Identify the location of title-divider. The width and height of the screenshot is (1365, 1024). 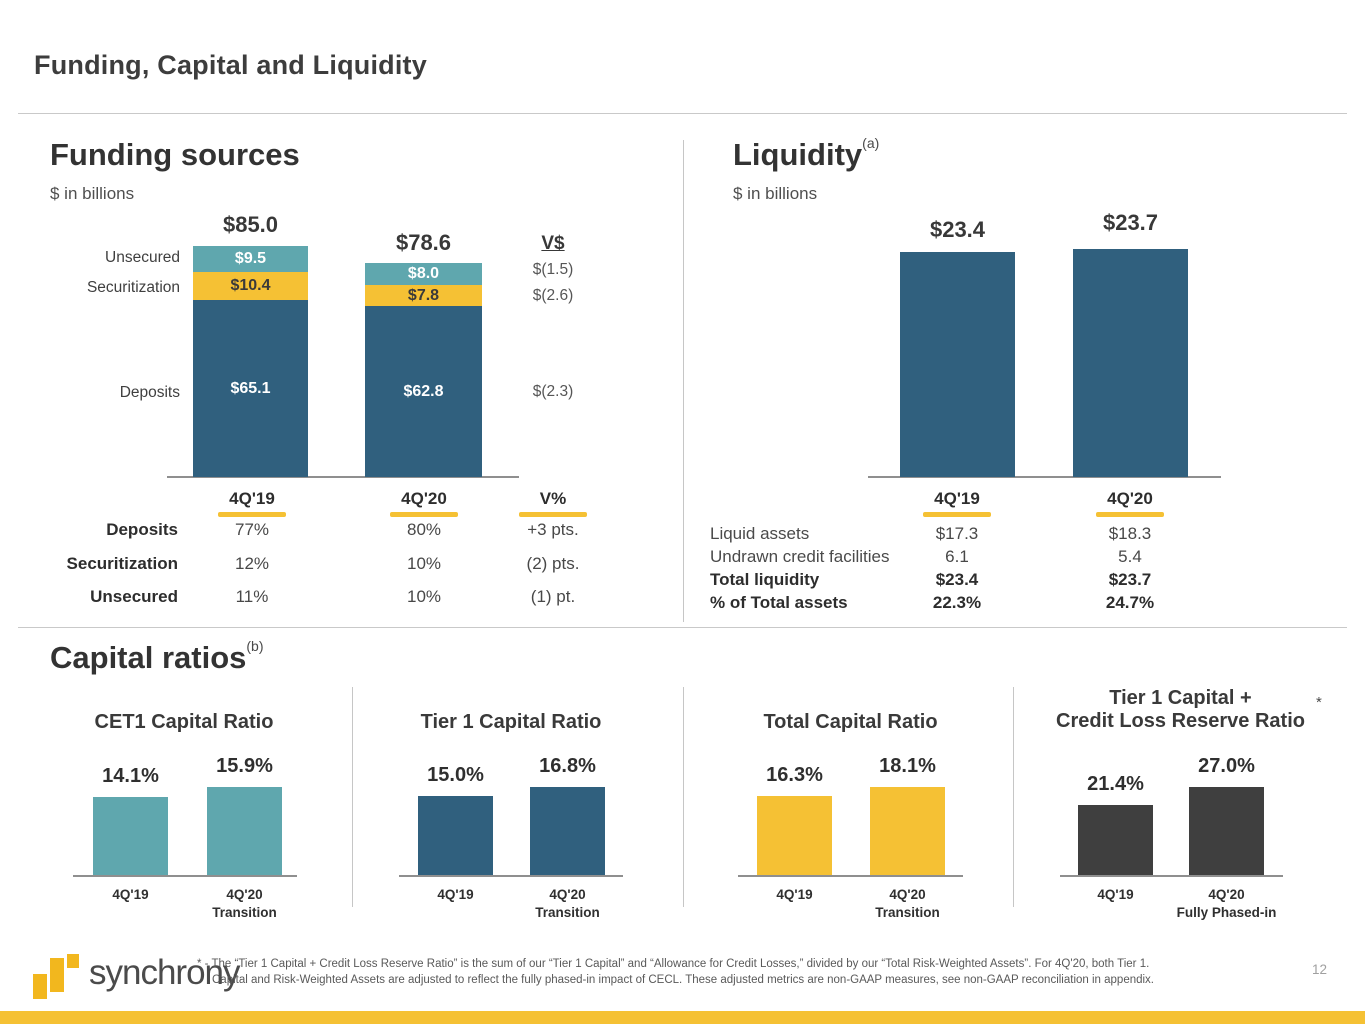
(682, 113).